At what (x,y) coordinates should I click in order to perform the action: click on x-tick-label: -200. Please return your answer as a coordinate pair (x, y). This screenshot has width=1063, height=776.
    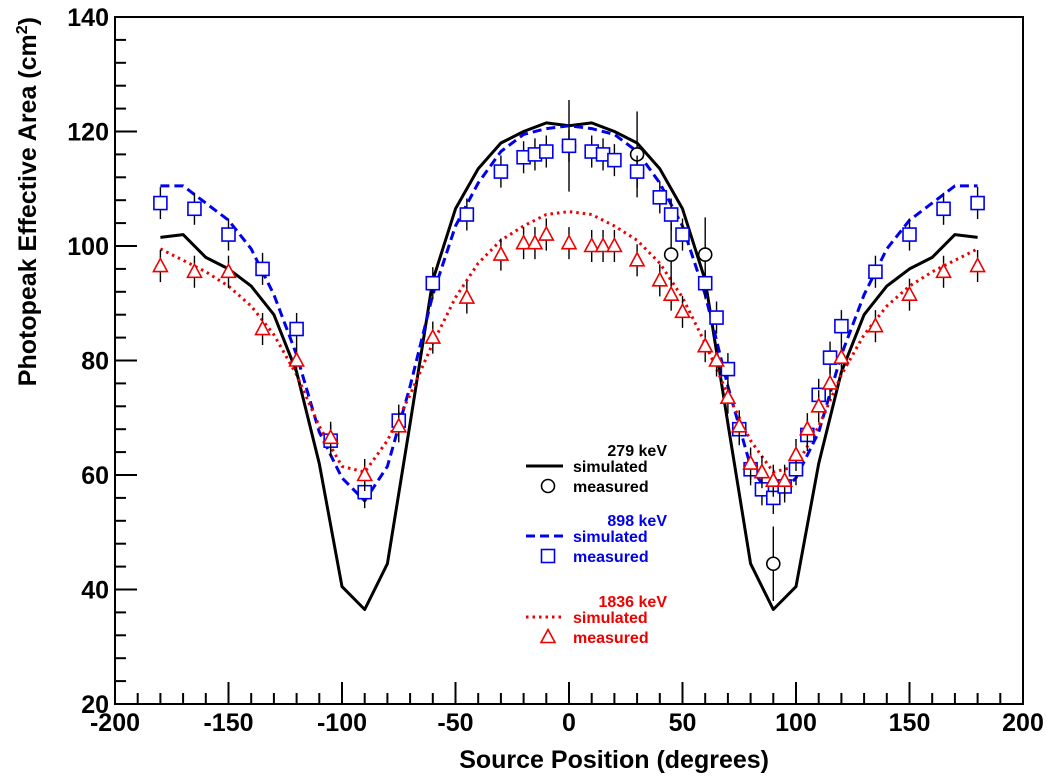
    Looking at the image, I should click on (115, 723).